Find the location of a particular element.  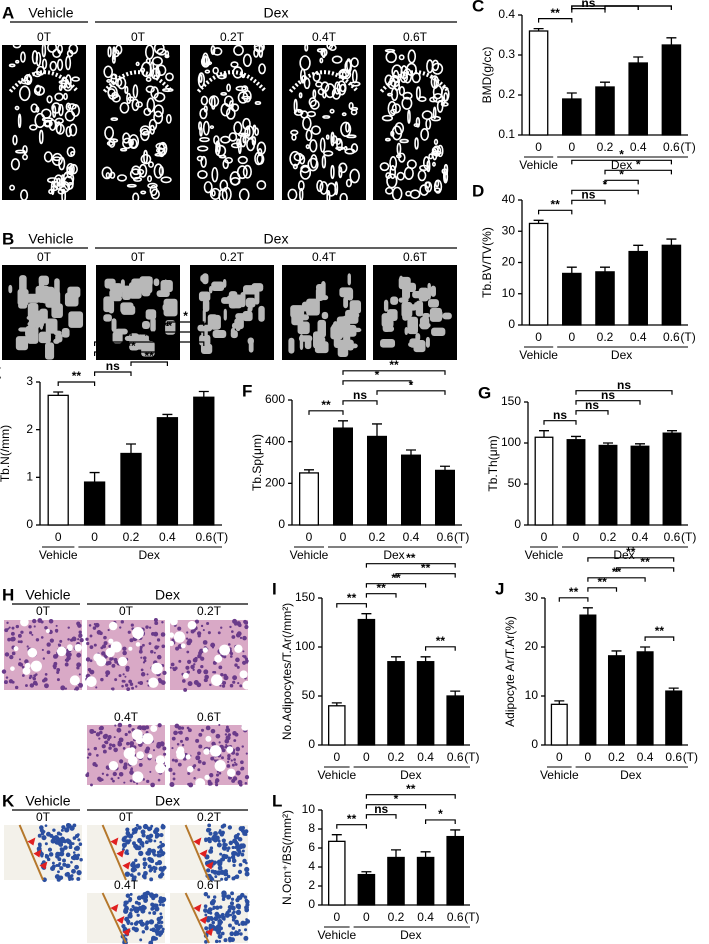

arrowhead is located at coordinates (209, 865).